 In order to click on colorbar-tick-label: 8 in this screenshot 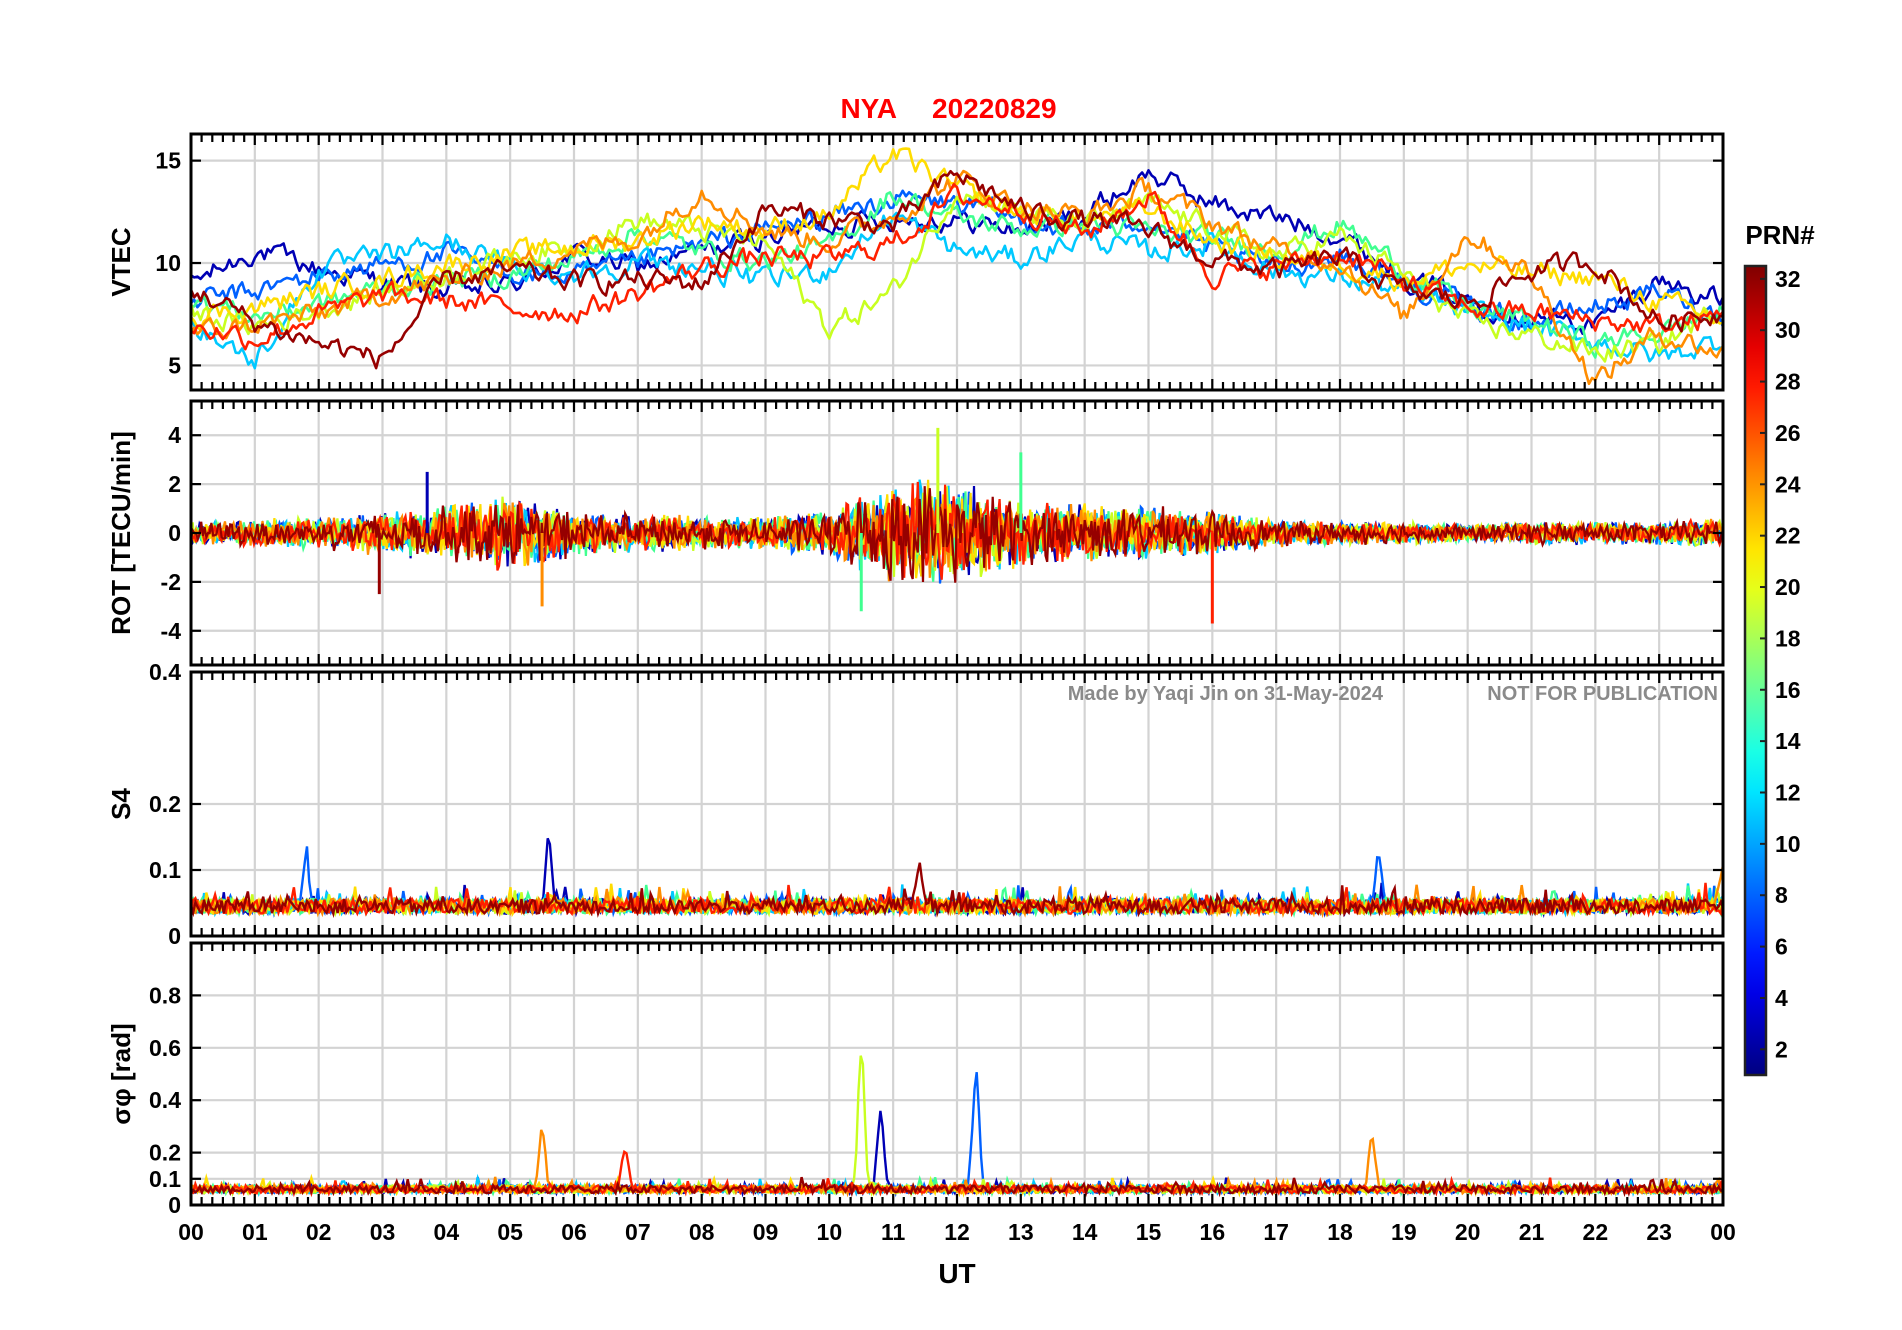, I will do `click(1781, 895)`.